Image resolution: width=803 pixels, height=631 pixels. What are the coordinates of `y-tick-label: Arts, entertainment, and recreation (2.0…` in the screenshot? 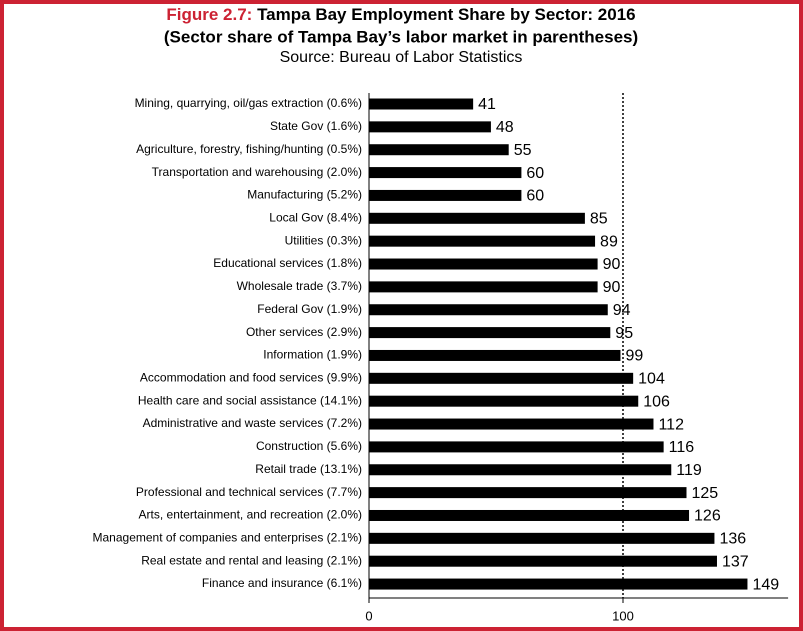 It's located at (250, 515).